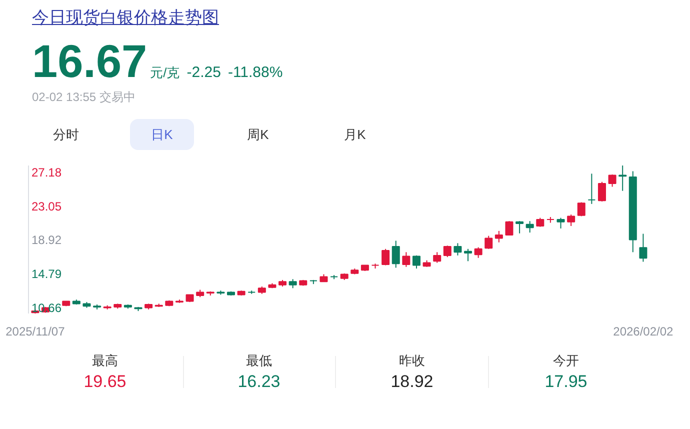  What do you see at coordinates (355, 135) in the screenshot?
I see `text: 月K` at bounding box center [355, 135].